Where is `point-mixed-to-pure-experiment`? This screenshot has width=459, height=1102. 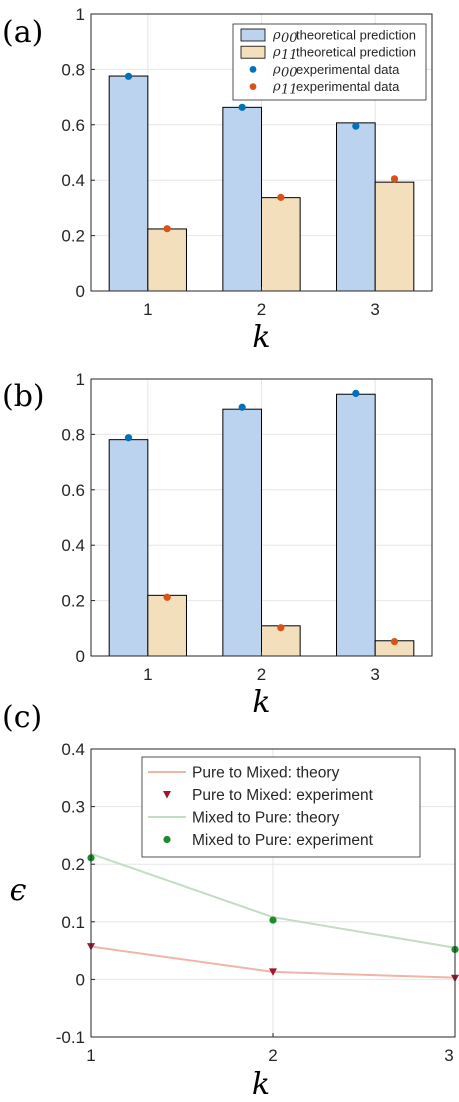
point-mixed-to-pure-experiment is located at coordinates (273, 920).